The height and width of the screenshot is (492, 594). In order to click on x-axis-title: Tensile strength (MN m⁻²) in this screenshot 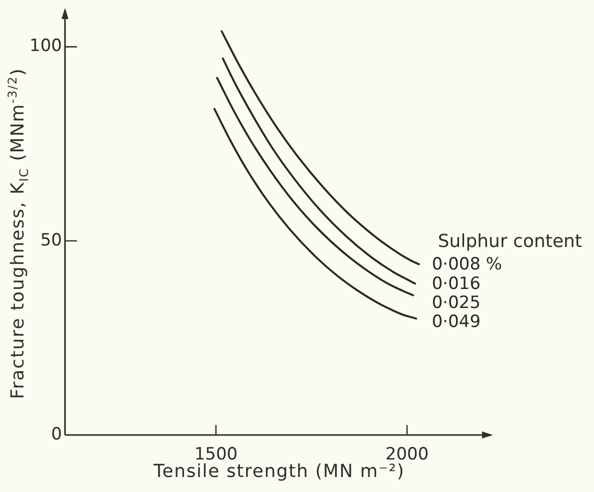, I will do `click(279, 471)`.